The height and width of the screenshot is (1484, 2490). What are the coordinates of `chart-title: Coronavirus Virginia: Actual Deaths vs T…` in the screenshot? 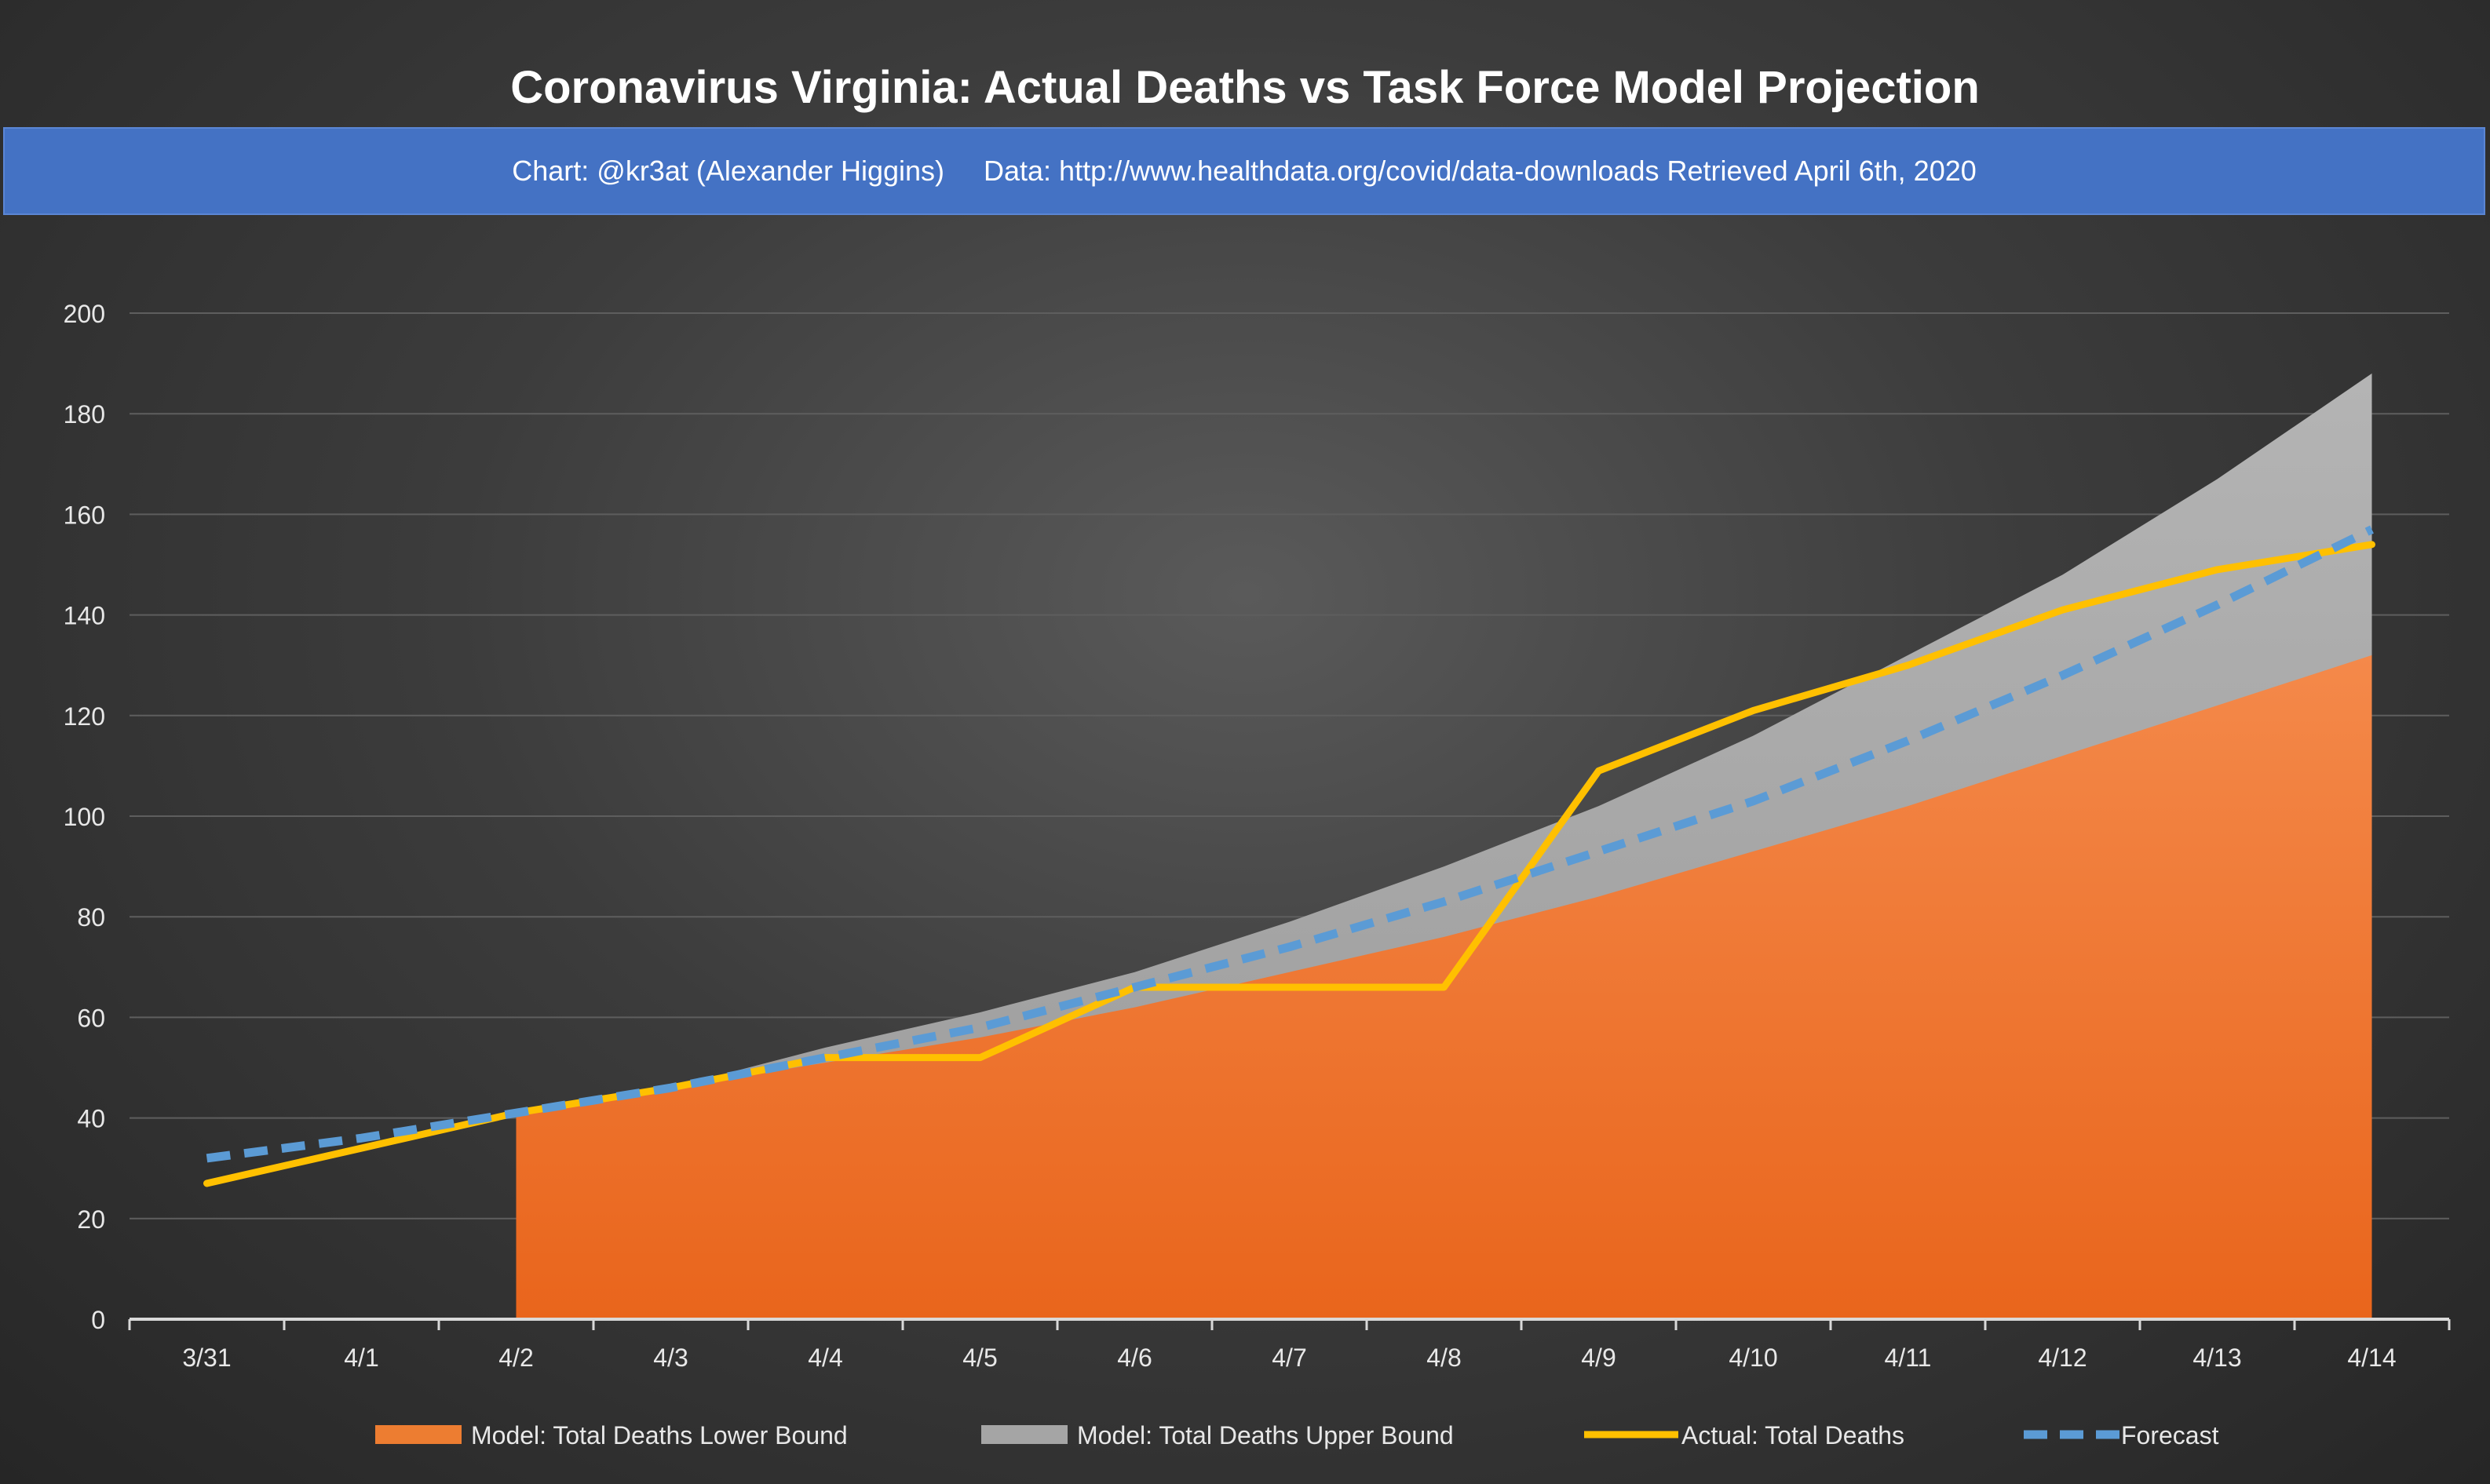 It's located at (1245, 87).